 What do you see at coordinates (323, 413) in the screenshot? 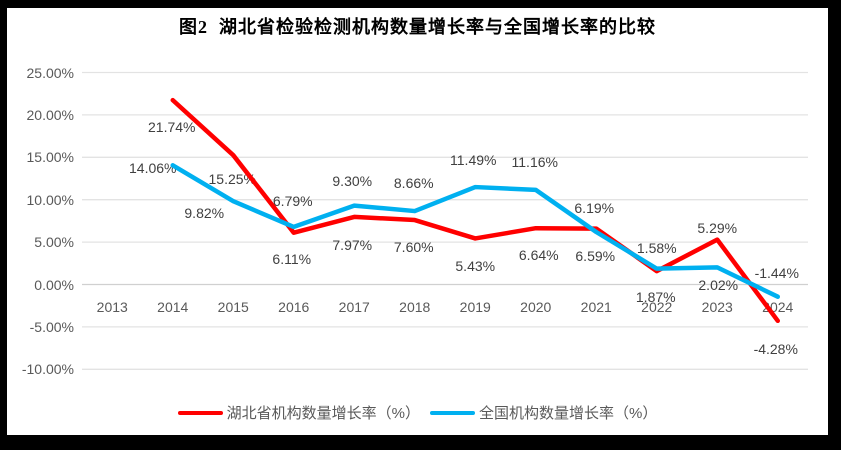
I see `legend-label-hubei: 湖北省机构数量增长率（%）` at bounding box center [323, 413].